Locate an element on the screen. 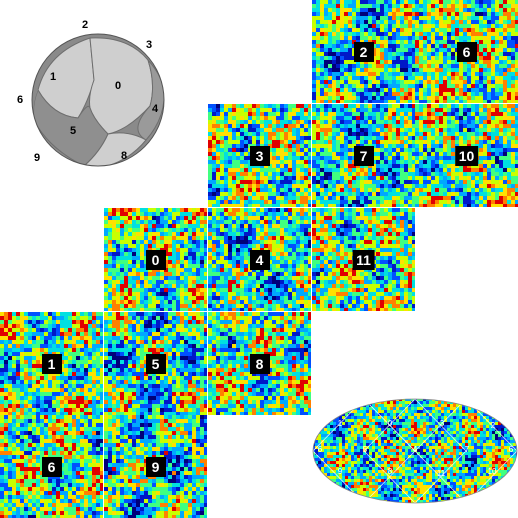 Image resolution: width=518 pixels, height=518 pixels. tile-10-label: 10 is located at coordinates (466, 155).